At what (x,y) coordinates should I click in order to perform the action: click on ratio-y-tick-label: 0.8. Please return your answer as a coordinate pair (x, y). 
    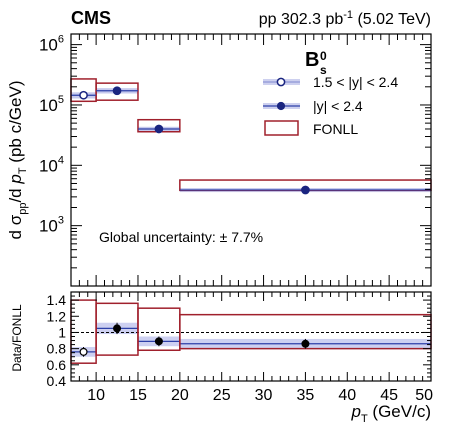
    Looking at the image, I should click on (57, 349).